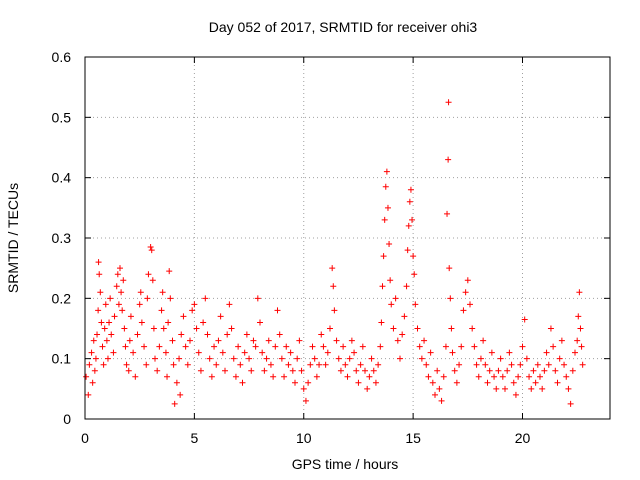 This screenshot has width=640, height=480. I want to click on y-tick-label: 0.4, so click(62, 178).